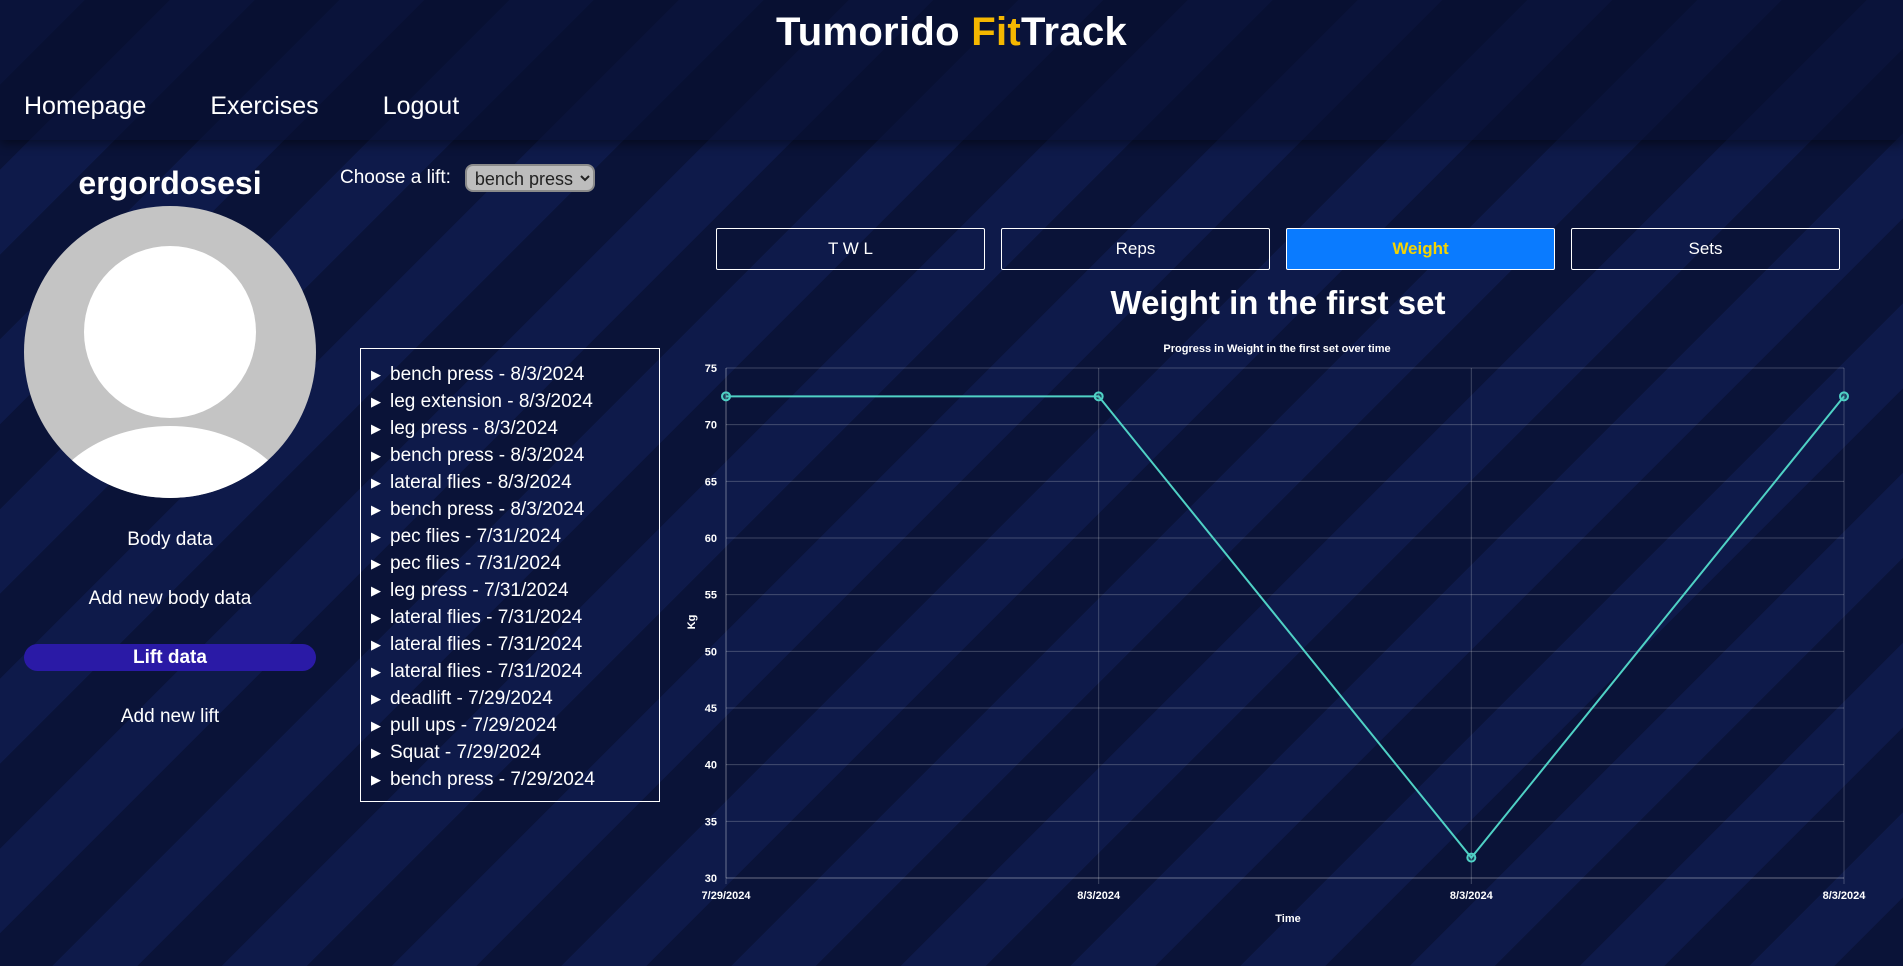  Describe the element at coordinates (421, 106) in the screenshot. I see `nav-logout: Logout` at that location.